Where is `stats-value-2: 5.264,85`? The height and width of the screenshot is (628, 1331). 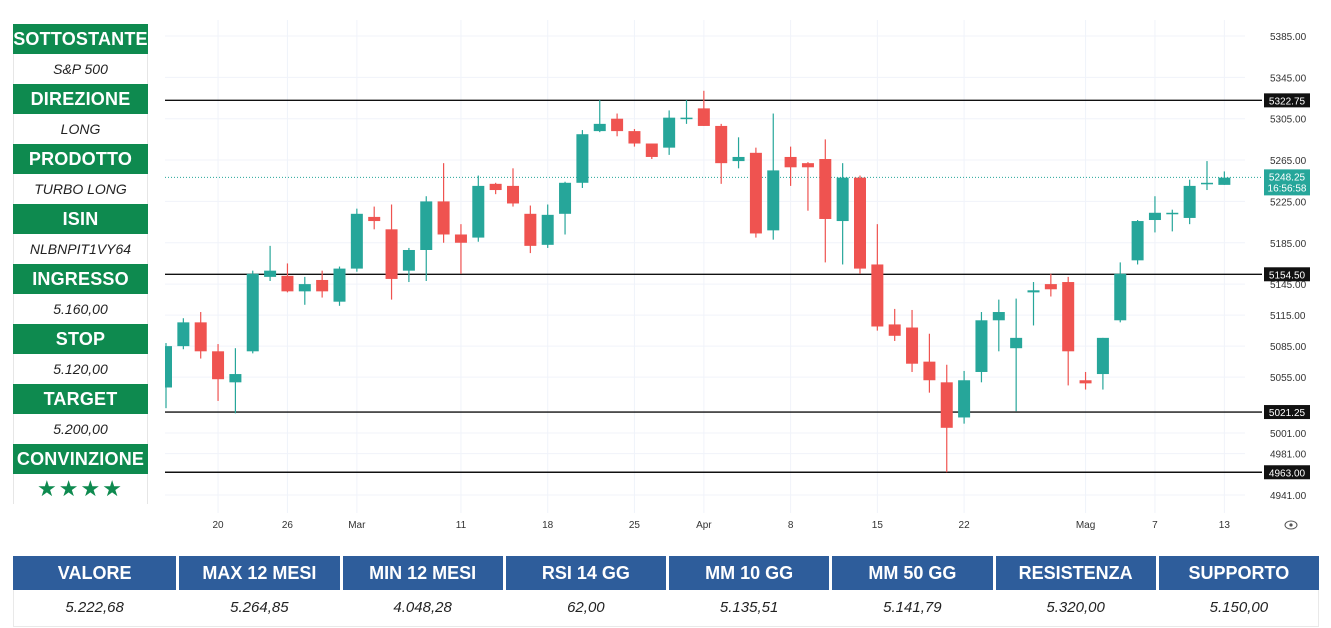
stats-value-2: 5.264,85 is located at coordinates (258, 607).